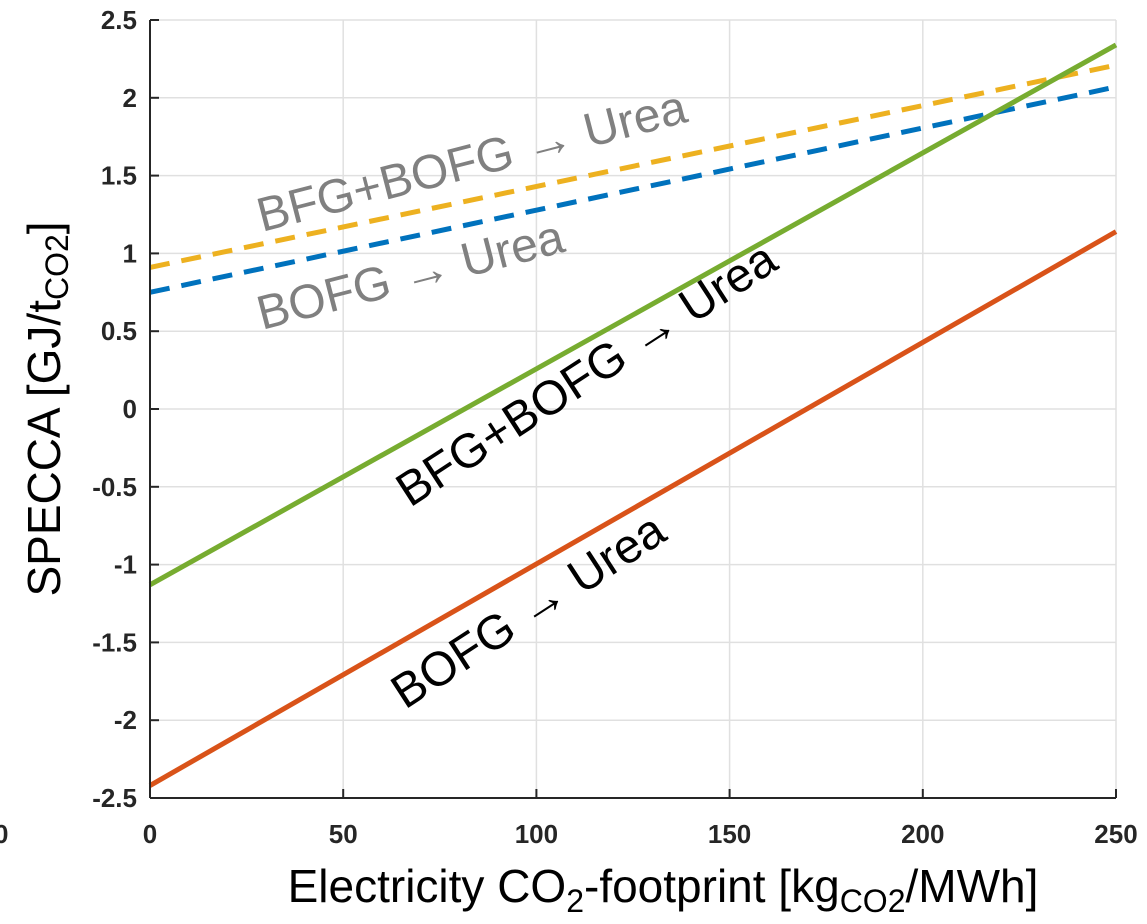 This screenshot has height=924, width=1147. I want to click on x-tick-label: 50, so click(343, 834).